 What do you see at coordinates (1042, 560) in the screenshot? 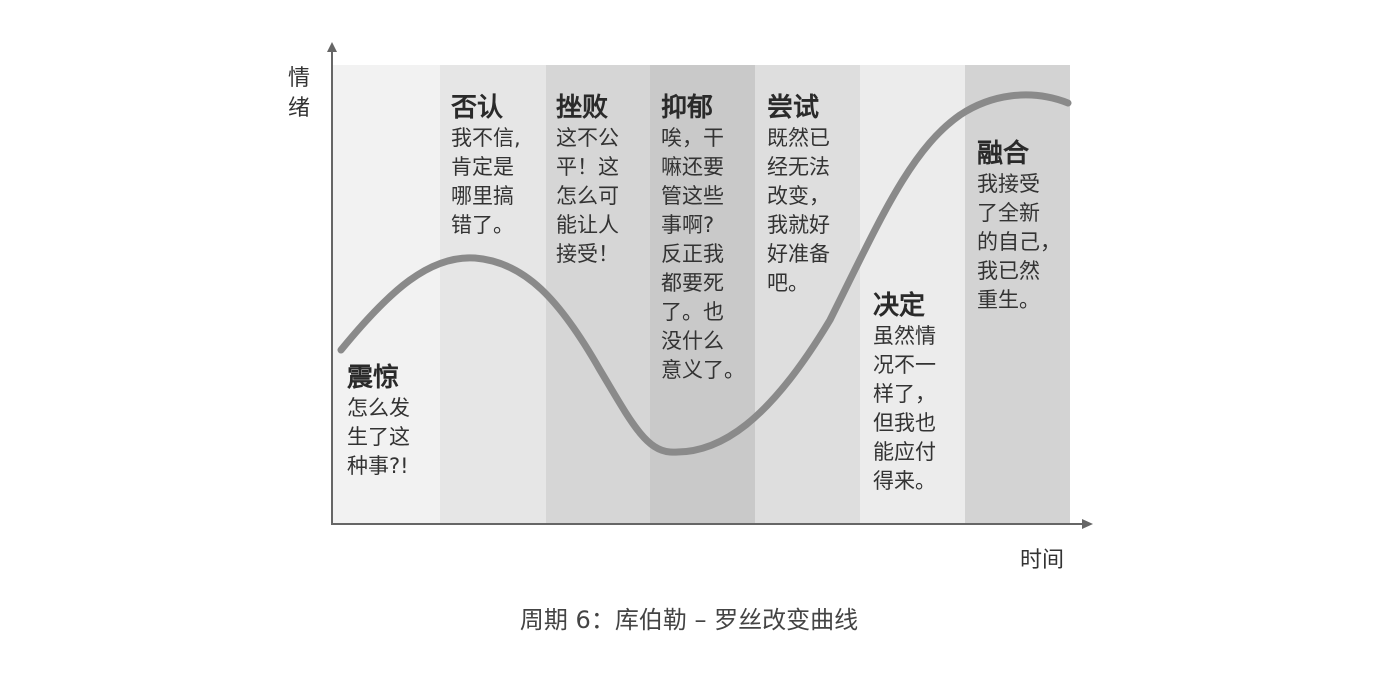
I see `x-axis-label: 时间` at bounding box center [1042, 560].